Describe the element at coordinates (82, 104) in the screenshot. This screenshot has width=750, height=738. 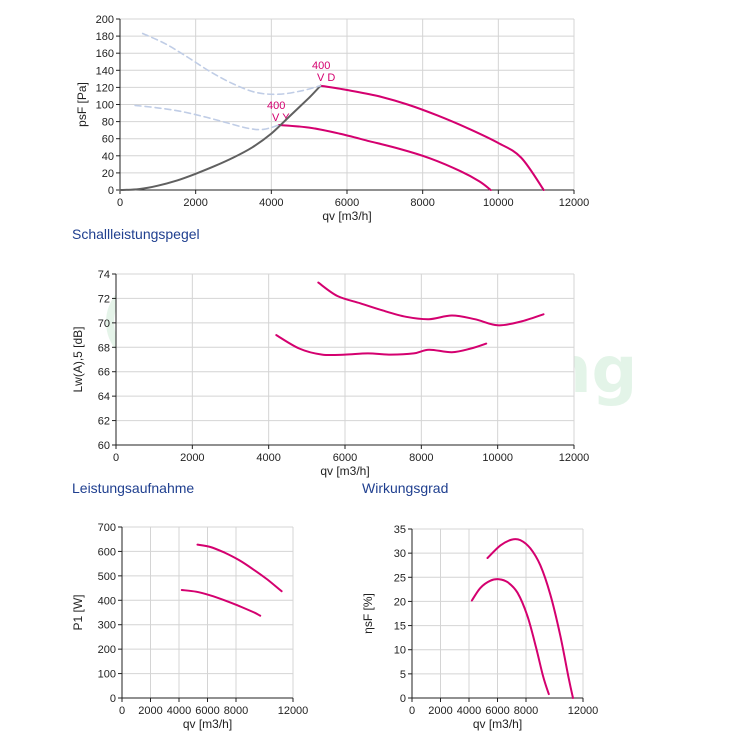
I see `pressure-y-axis-label: psF [Pa]` at that location.